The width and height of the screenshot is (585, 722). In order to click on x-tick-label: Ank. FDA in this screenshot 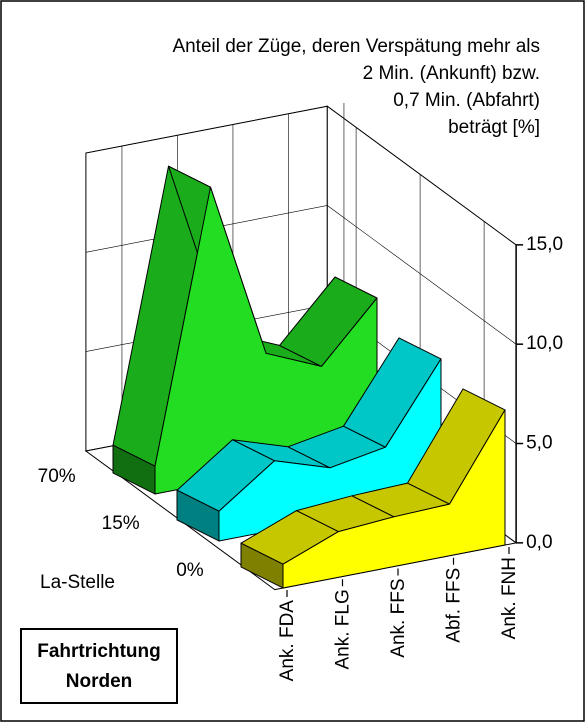, I will do `click(287, 641)`.